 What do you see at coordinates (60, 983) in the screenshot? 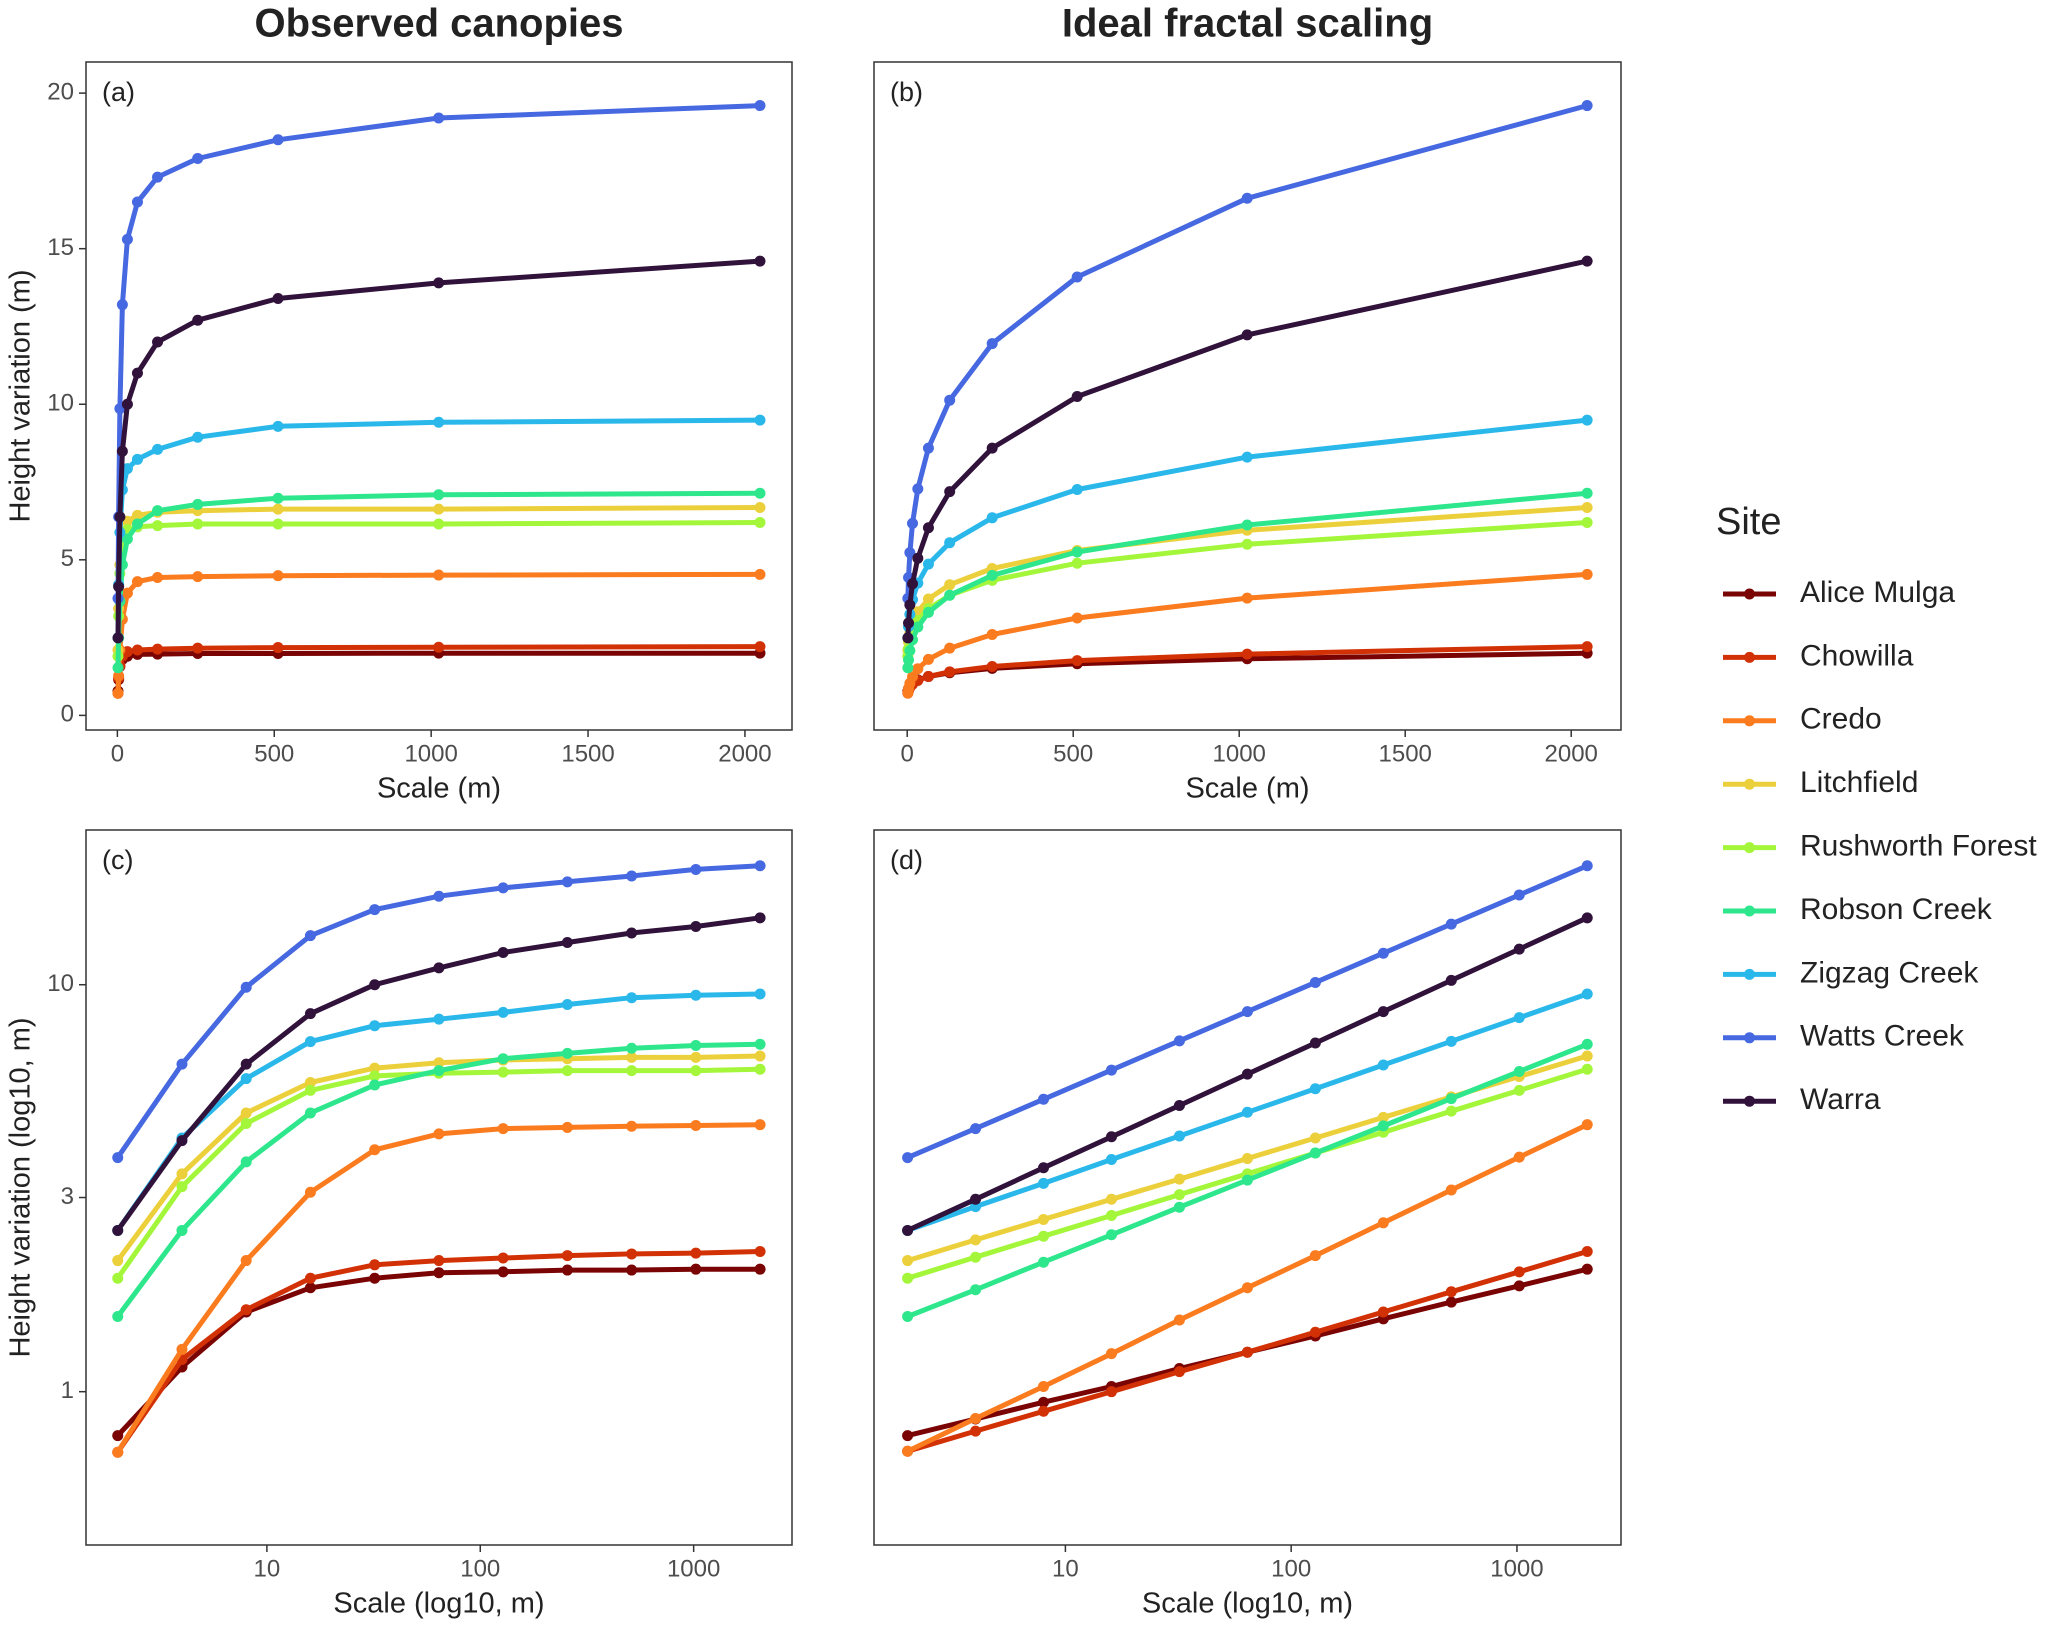
I see `y-tick-label: 10` at bounding box center [60, 983].